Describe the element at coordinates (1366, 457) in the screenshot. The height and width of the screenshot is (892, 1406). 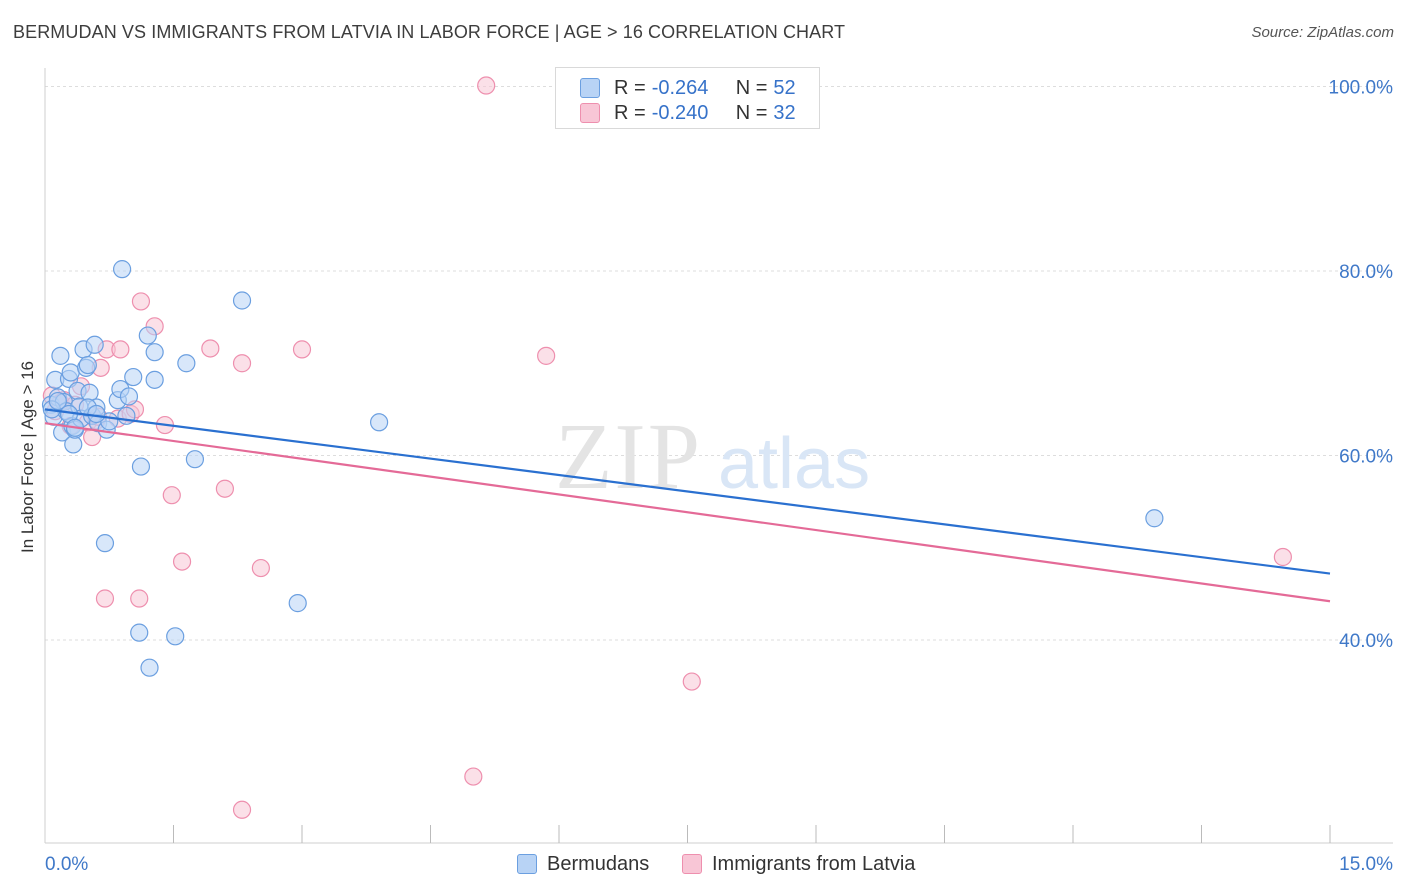
I see `y-tick-label: 60.0%` at that location.